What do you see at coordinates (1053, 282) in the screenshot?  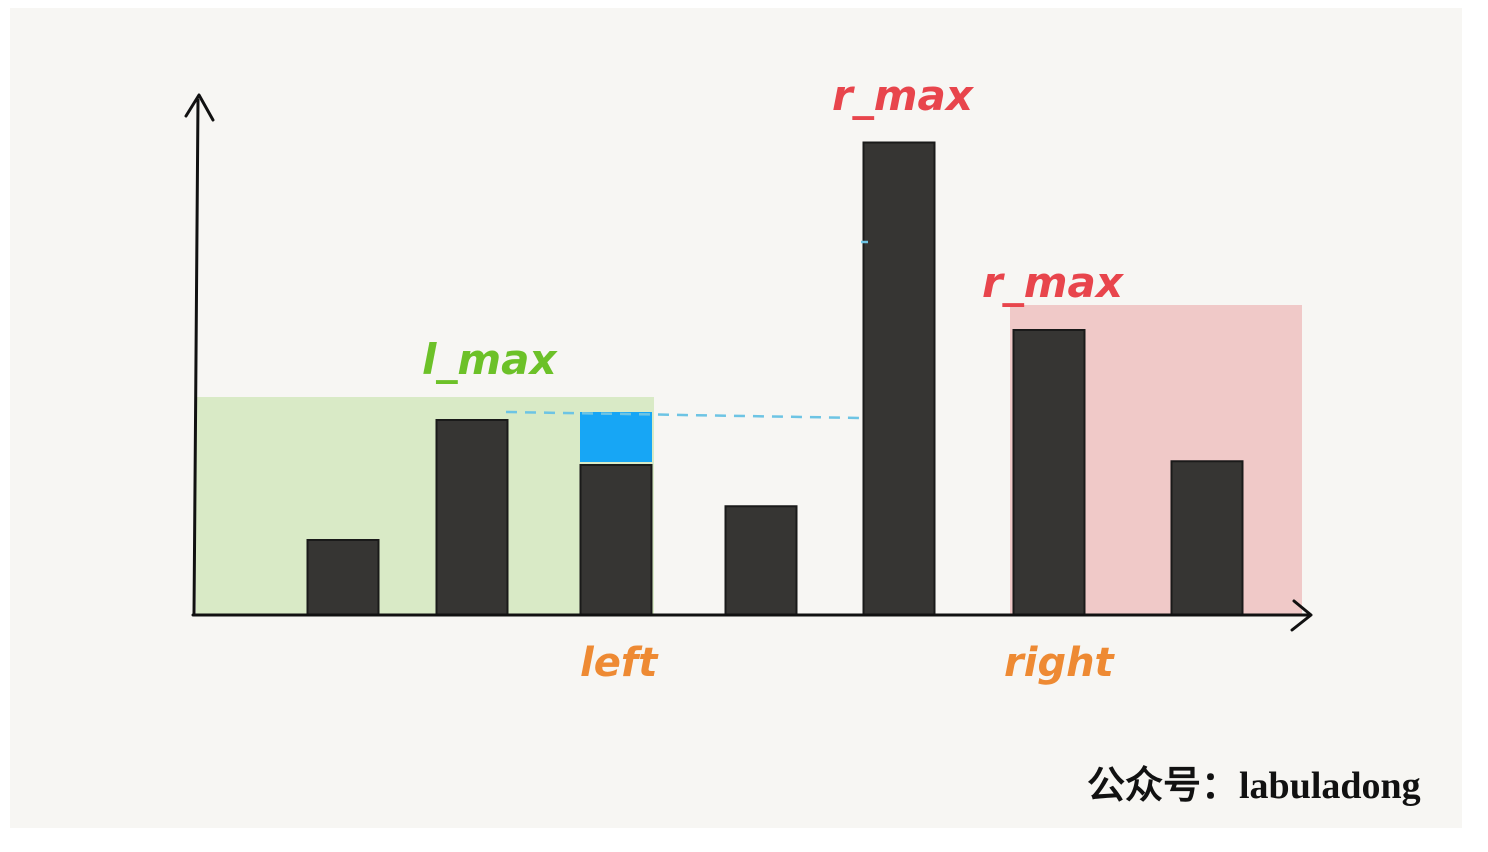 I see `r-max-right-label: r_max` at bounding box center [1053, 282].